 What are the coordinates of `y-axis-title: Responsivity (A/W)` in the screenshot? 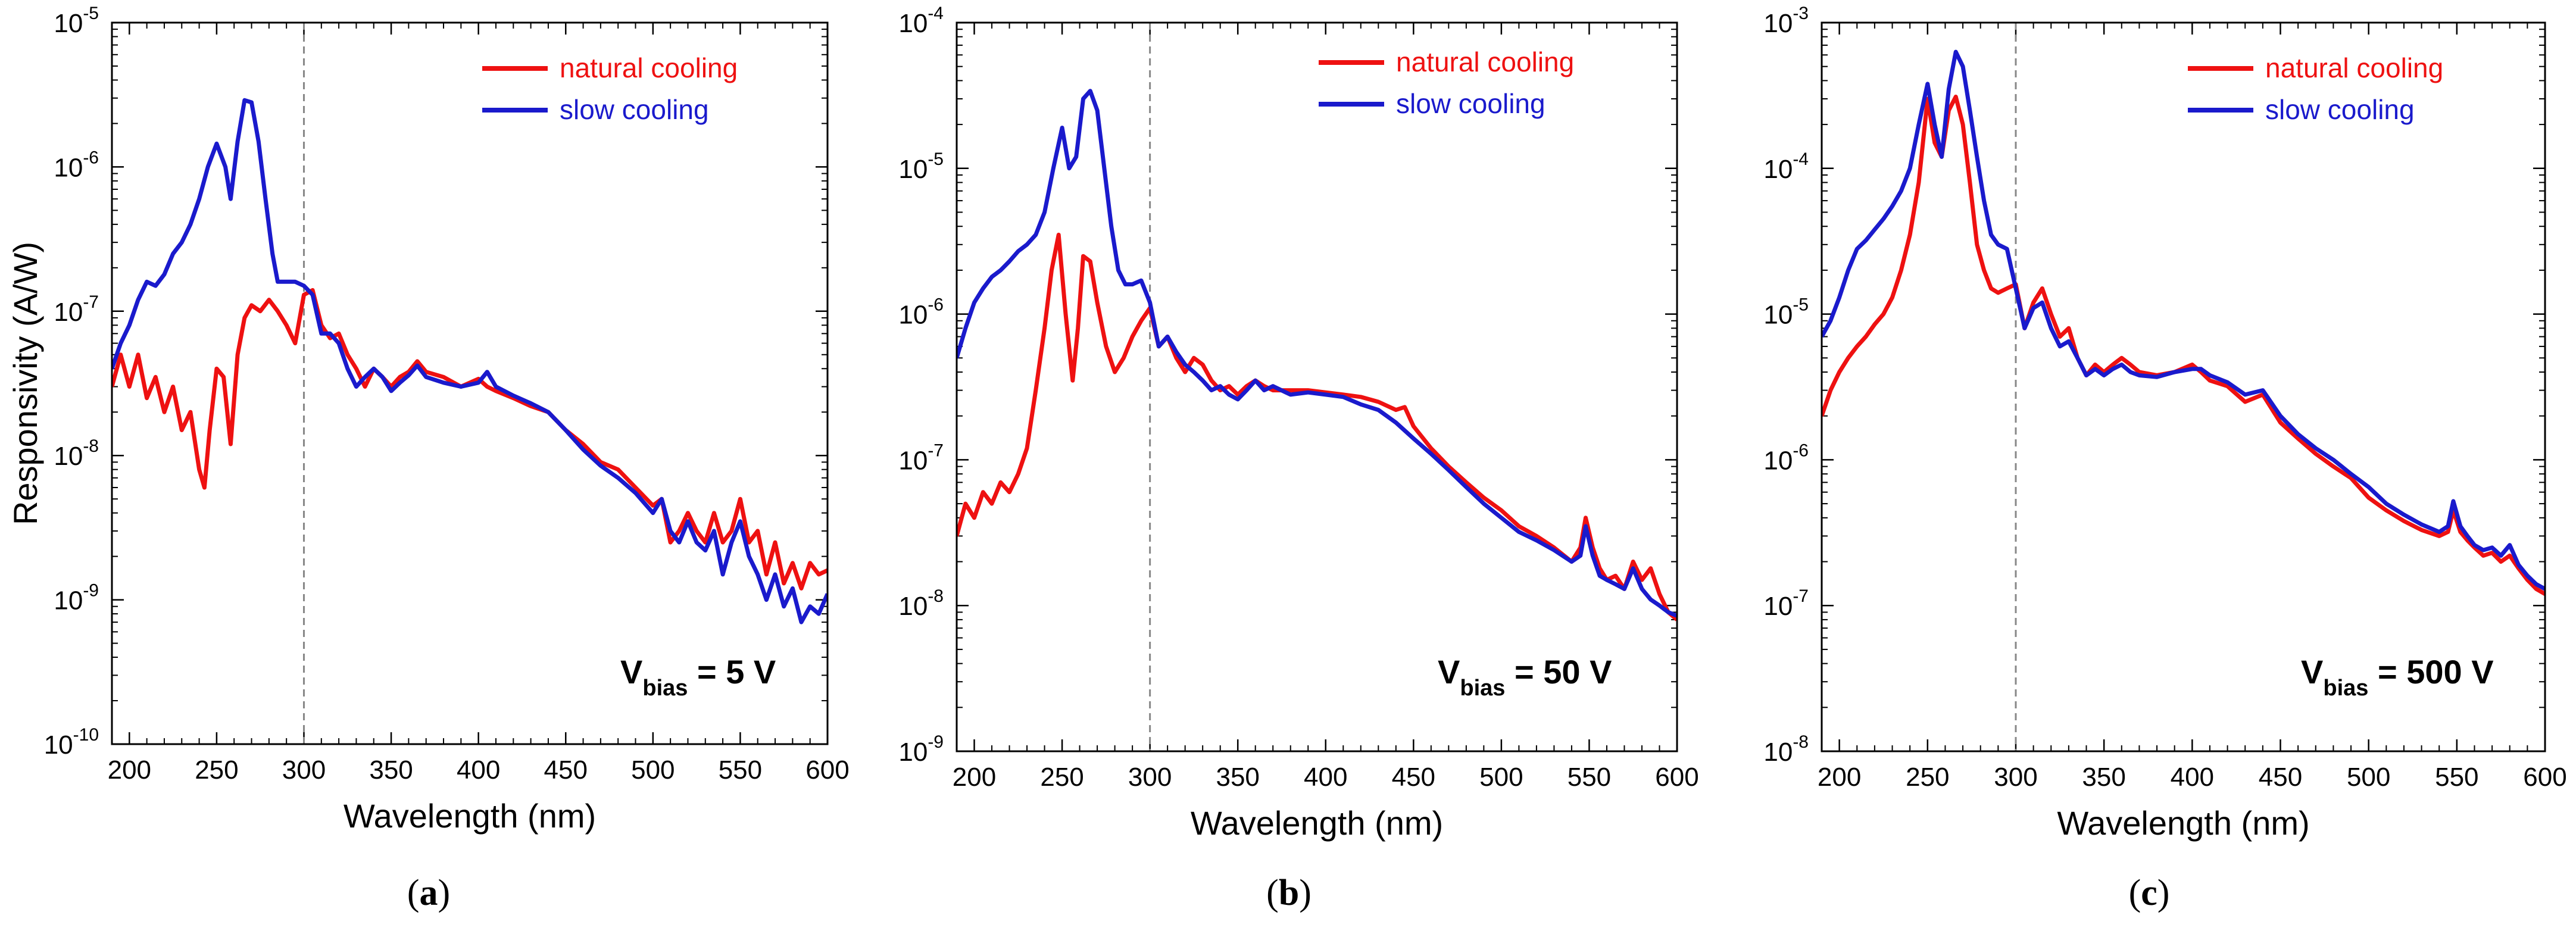 It's located at (25, 383).